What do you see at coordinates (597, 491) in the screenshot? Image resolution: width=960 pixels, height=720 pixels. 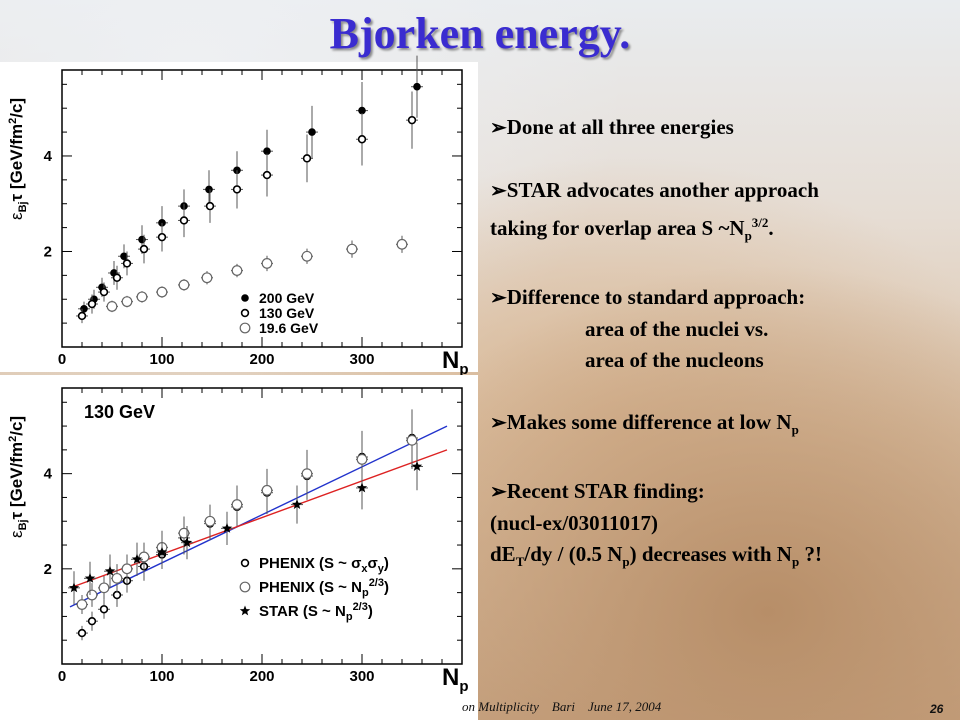 I see `bullet-5: ➢Recent STAR finding:` at bounding box center [597, 491].